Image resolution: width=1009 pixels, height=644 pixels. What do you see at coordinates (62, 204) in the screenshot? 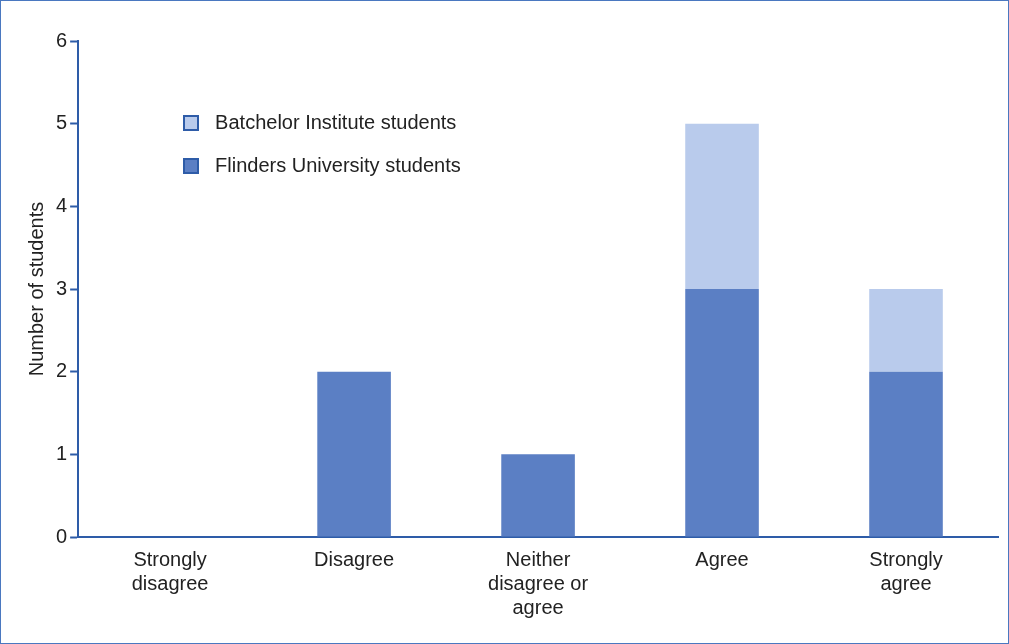
I see `y-tick-label: 4` at bounding box center [62, 204].